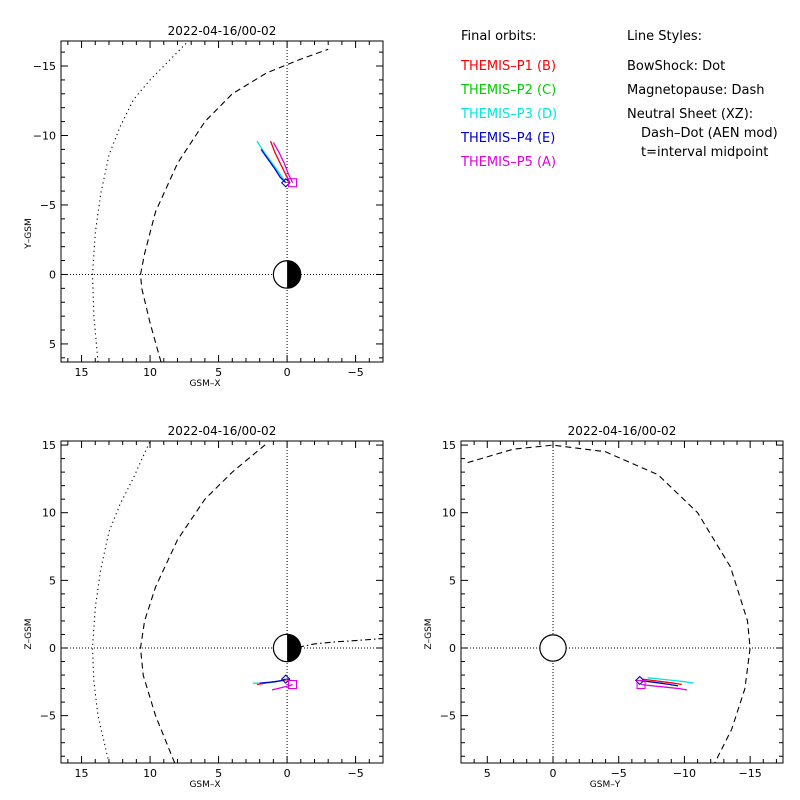  Describe the element at coordinates (507, 138) in the screenshot. I see `legend-item-p4: THEMIS–P4 (E)` at that location.